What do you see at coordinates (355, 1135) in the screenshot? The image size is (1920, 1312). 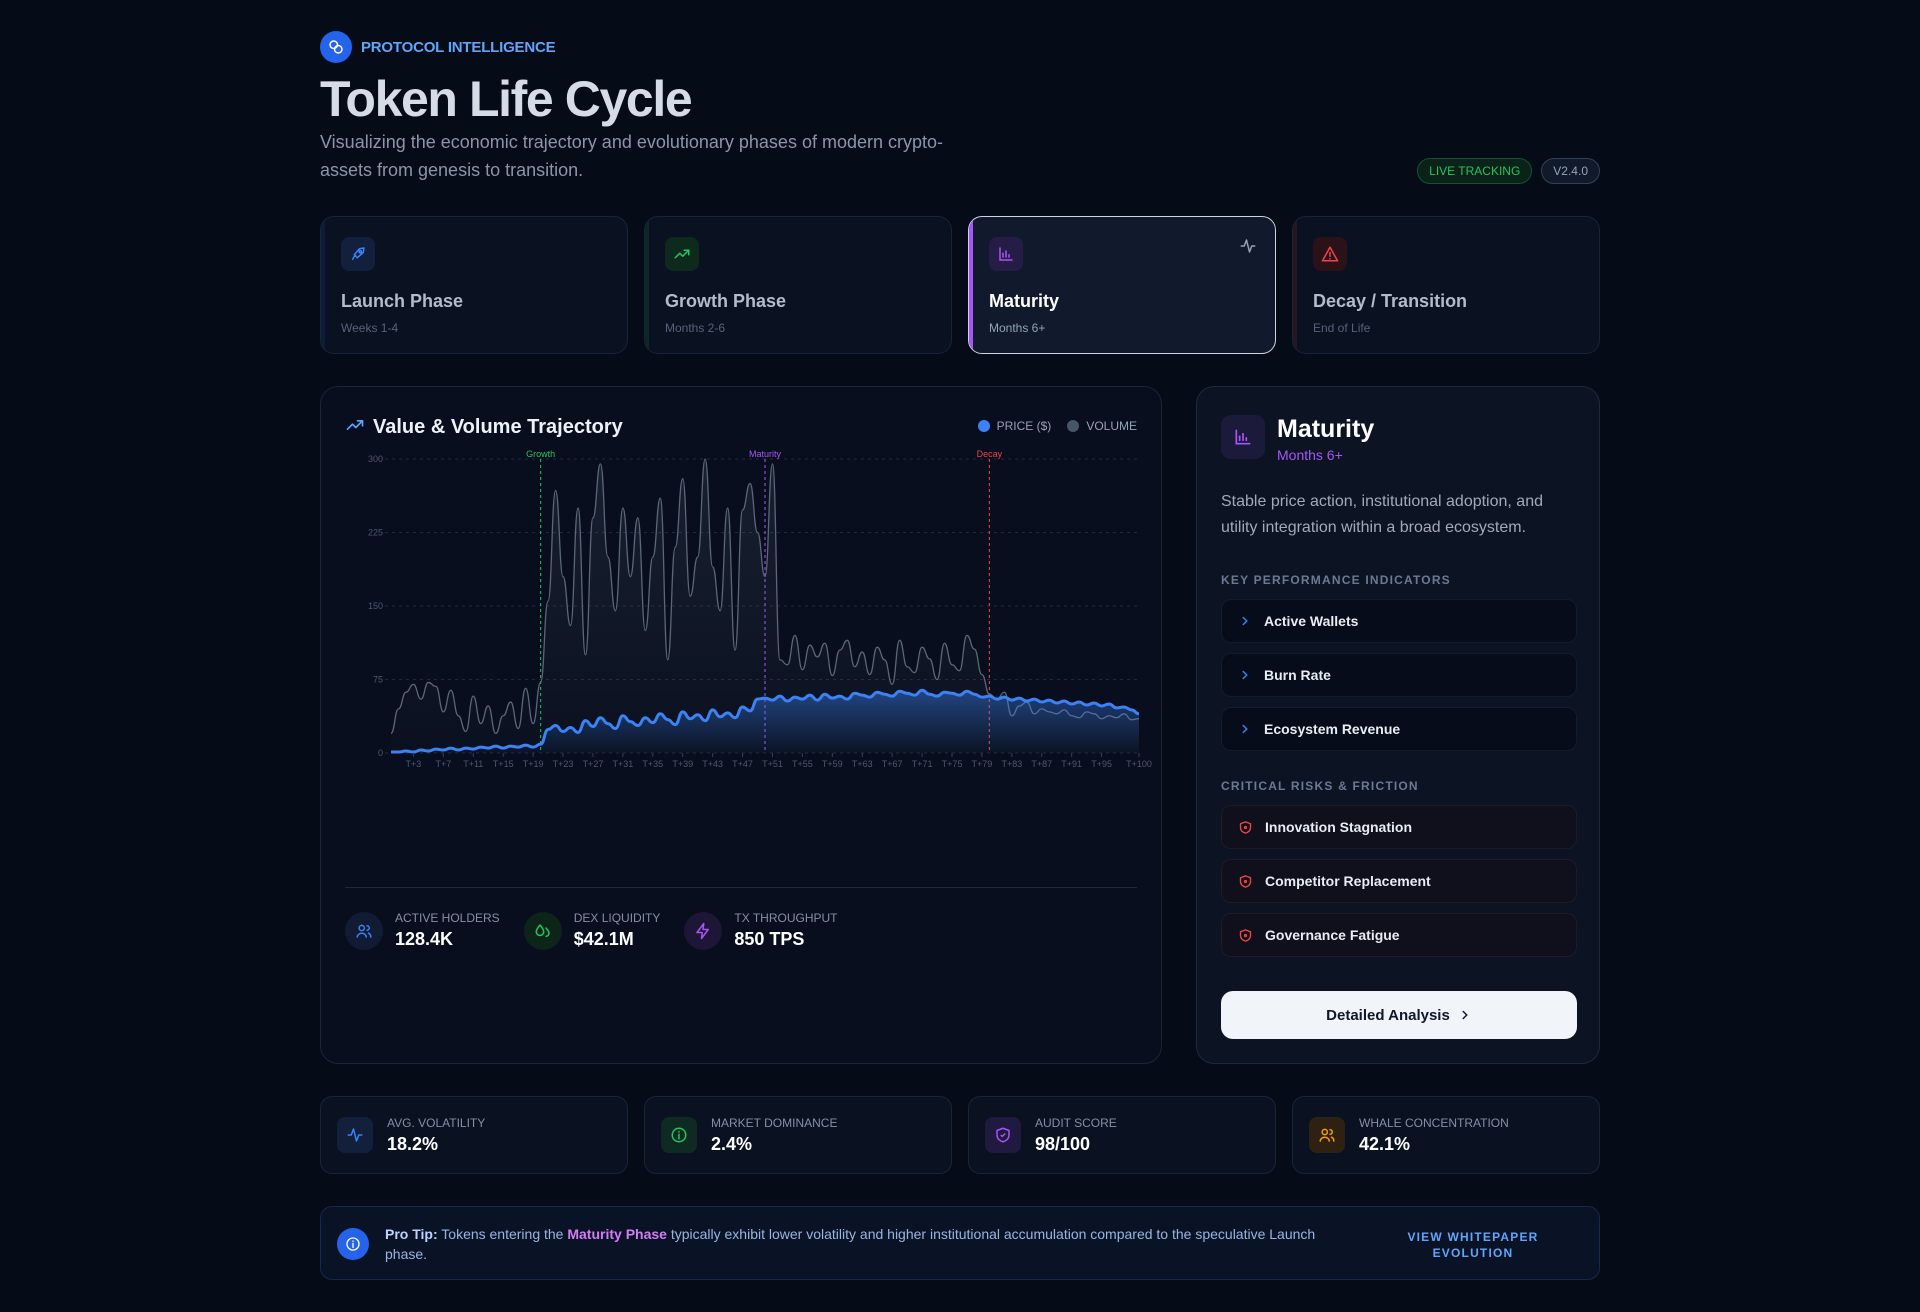 I see `activity-icon` at bounding box center [355, 1135].